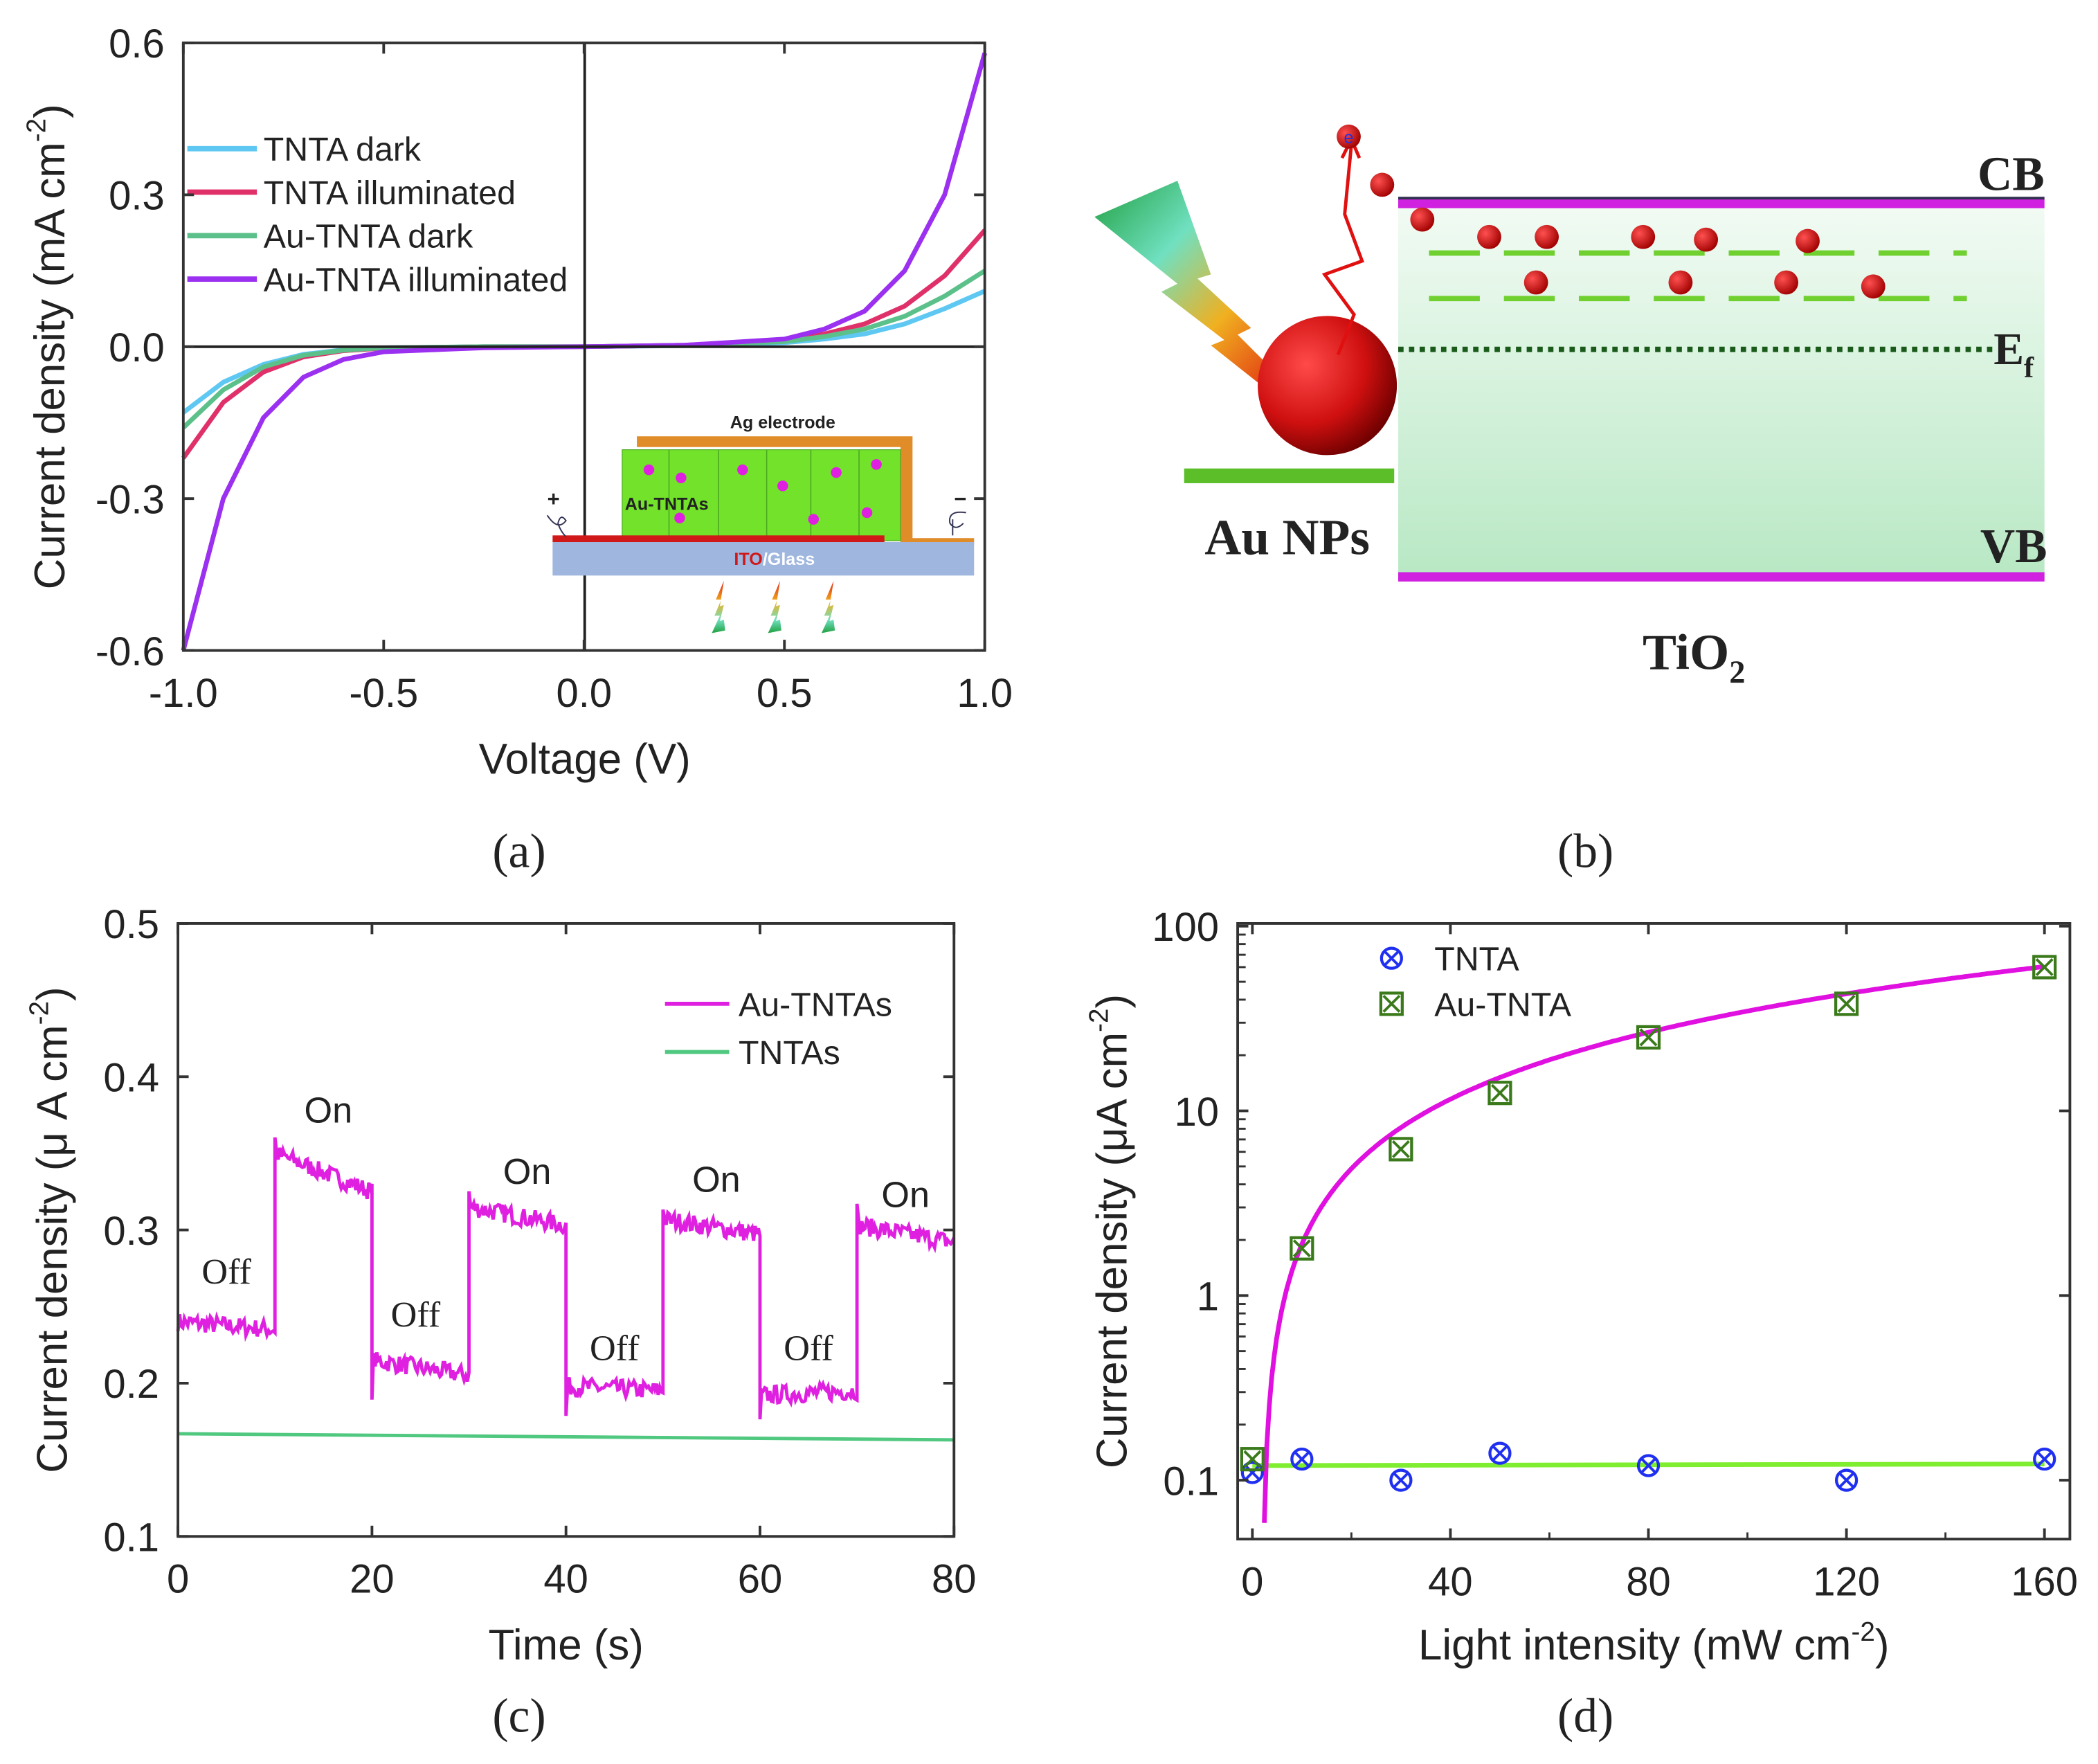  I want to click on electron-label: e, so click(1349, 137).